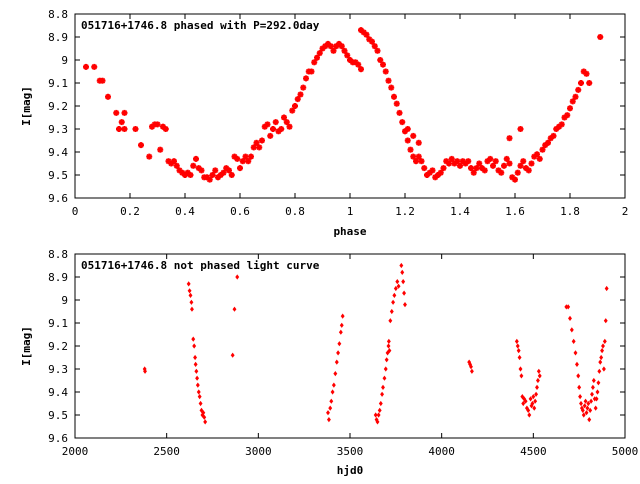 Image resolution: width=640 pixels, height=484 pixels. Describe the element at coordinates (58, 14) in the screenshot. I see `y-tick-label-top: 8.8` at that location.